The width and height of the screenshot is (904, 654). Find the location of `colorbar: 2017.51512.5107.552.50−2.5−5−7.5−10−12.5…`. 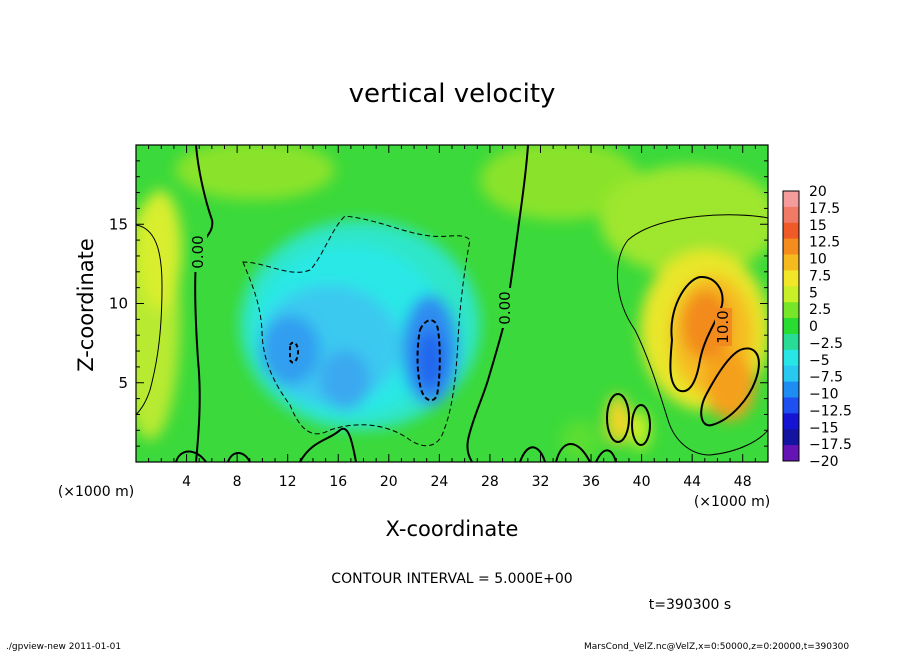

colorbar: 2017.51512.5107.552.50−2.5−5−7.5−10−12.5… is located at coordinates (817, 327).